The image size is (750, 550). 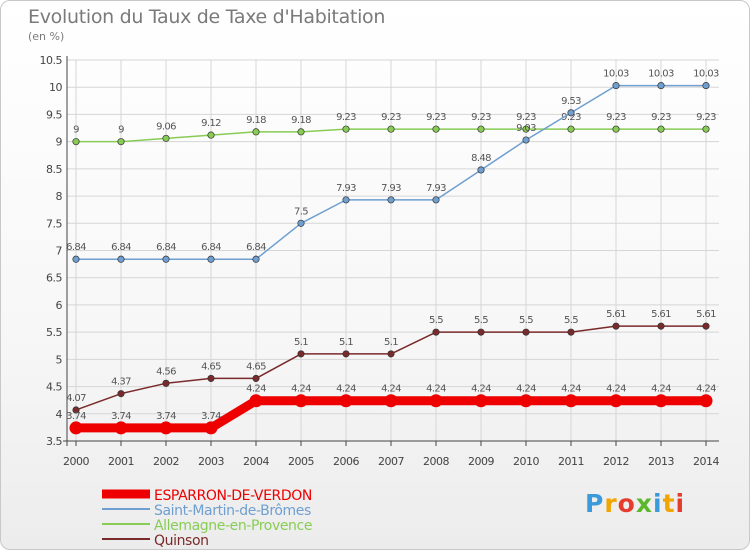 I want to click on y-tick-label: 5.5, so click(x=54, y=332).